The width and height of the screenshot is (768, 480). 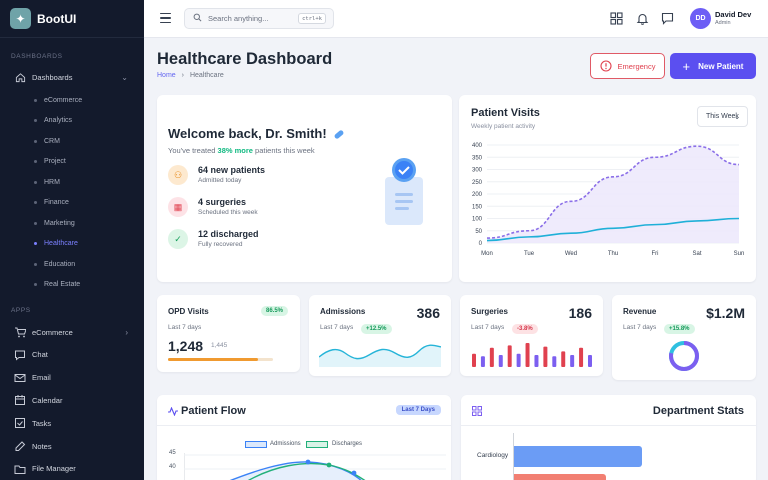 What do you see at coordinates (477, 158) in the screenshot?
I see `y-tick-label: 350` at bounding box center [477, 158].